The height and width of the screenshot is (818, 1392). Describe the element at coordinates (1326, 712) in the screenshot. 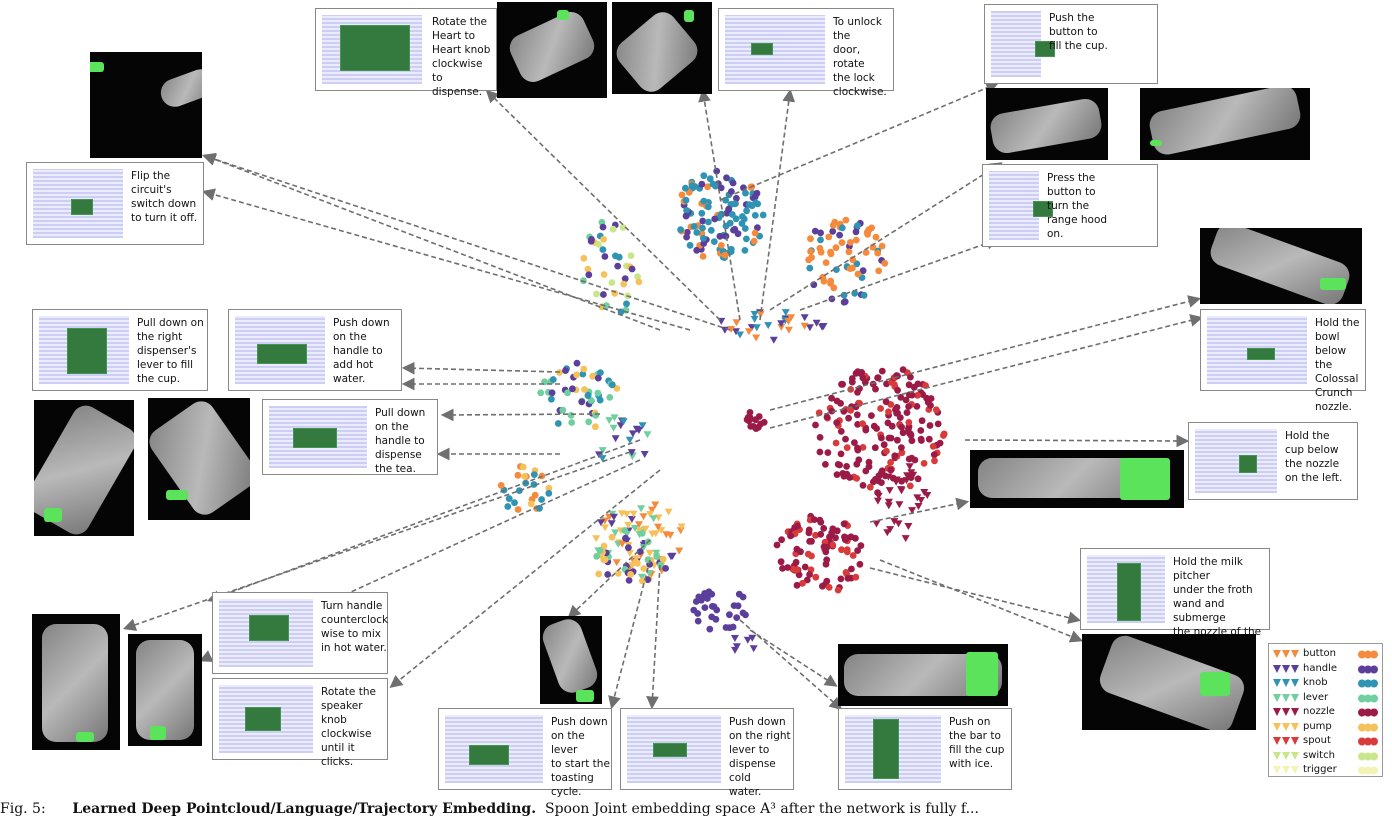

I see `legend-entry: nozzle` at that location.